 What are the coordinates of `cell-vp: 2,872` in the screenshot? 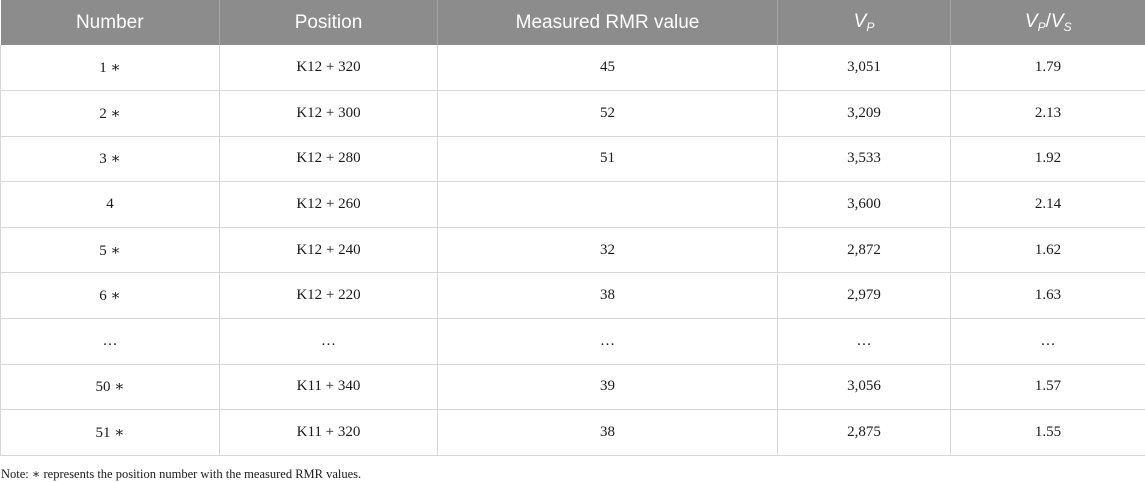 It's located at (864, 250).